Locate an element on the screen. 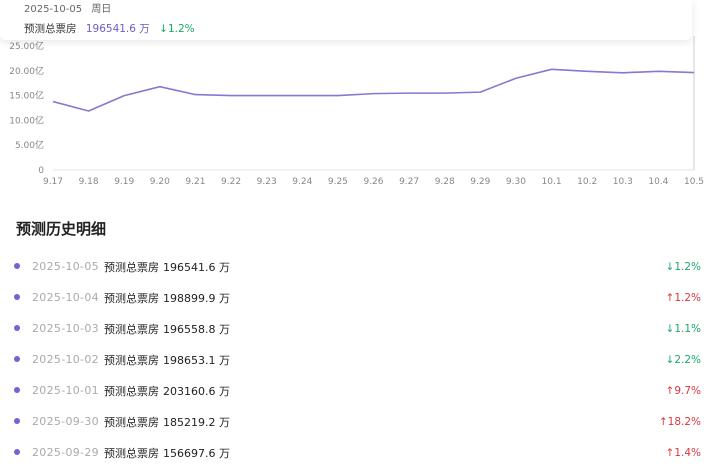  x-tick-label: 10.4 is located at coordinates (658, 182).